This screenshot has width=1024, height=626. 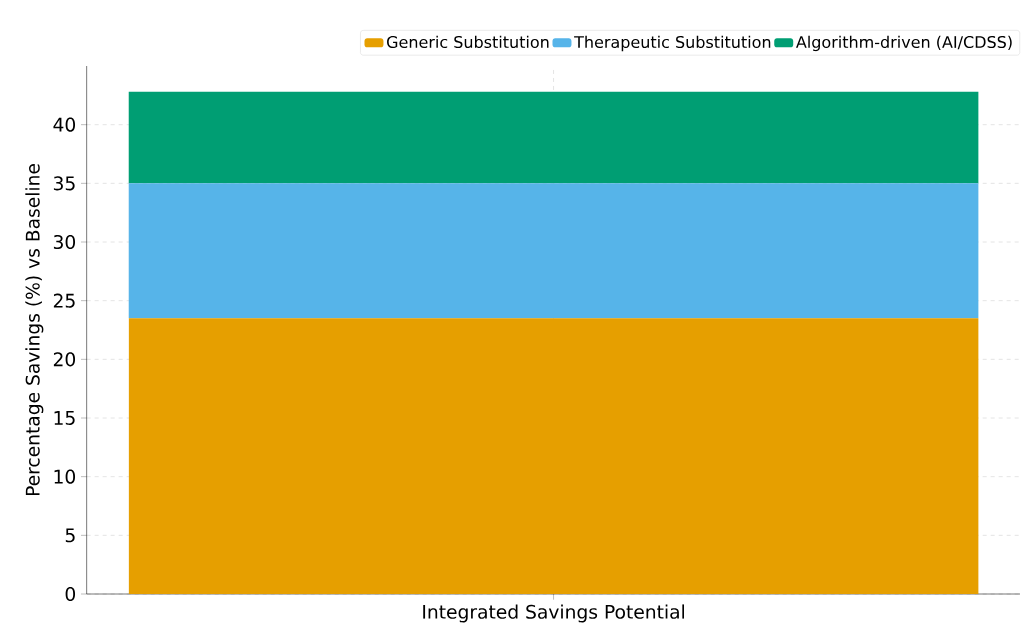 What do you see at coordinates (64, 359) in the screenshot?
I see `y-tick-label: 20` at bounding box center [64, 359].